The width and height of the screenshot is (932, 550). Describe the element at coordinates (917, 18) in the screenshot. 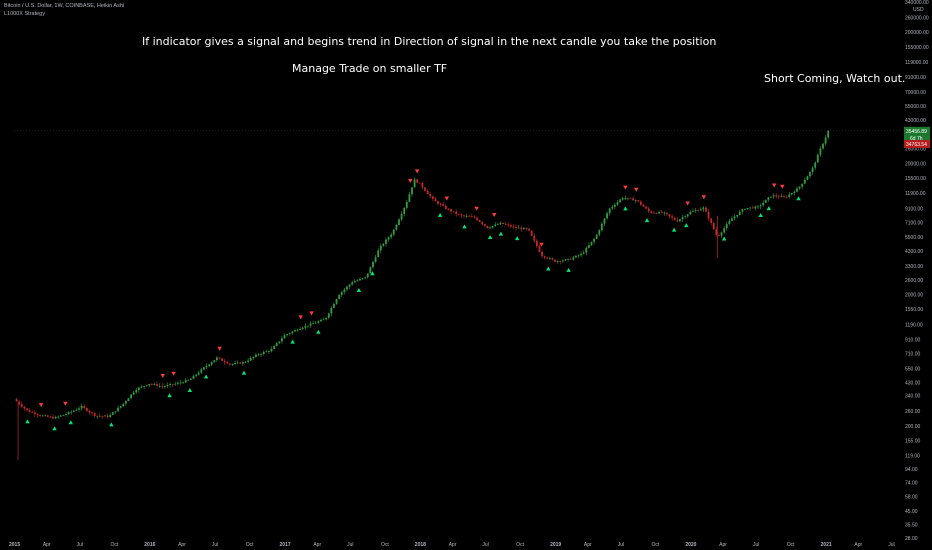

I see `y-tick-label: 260000.00` at that location.